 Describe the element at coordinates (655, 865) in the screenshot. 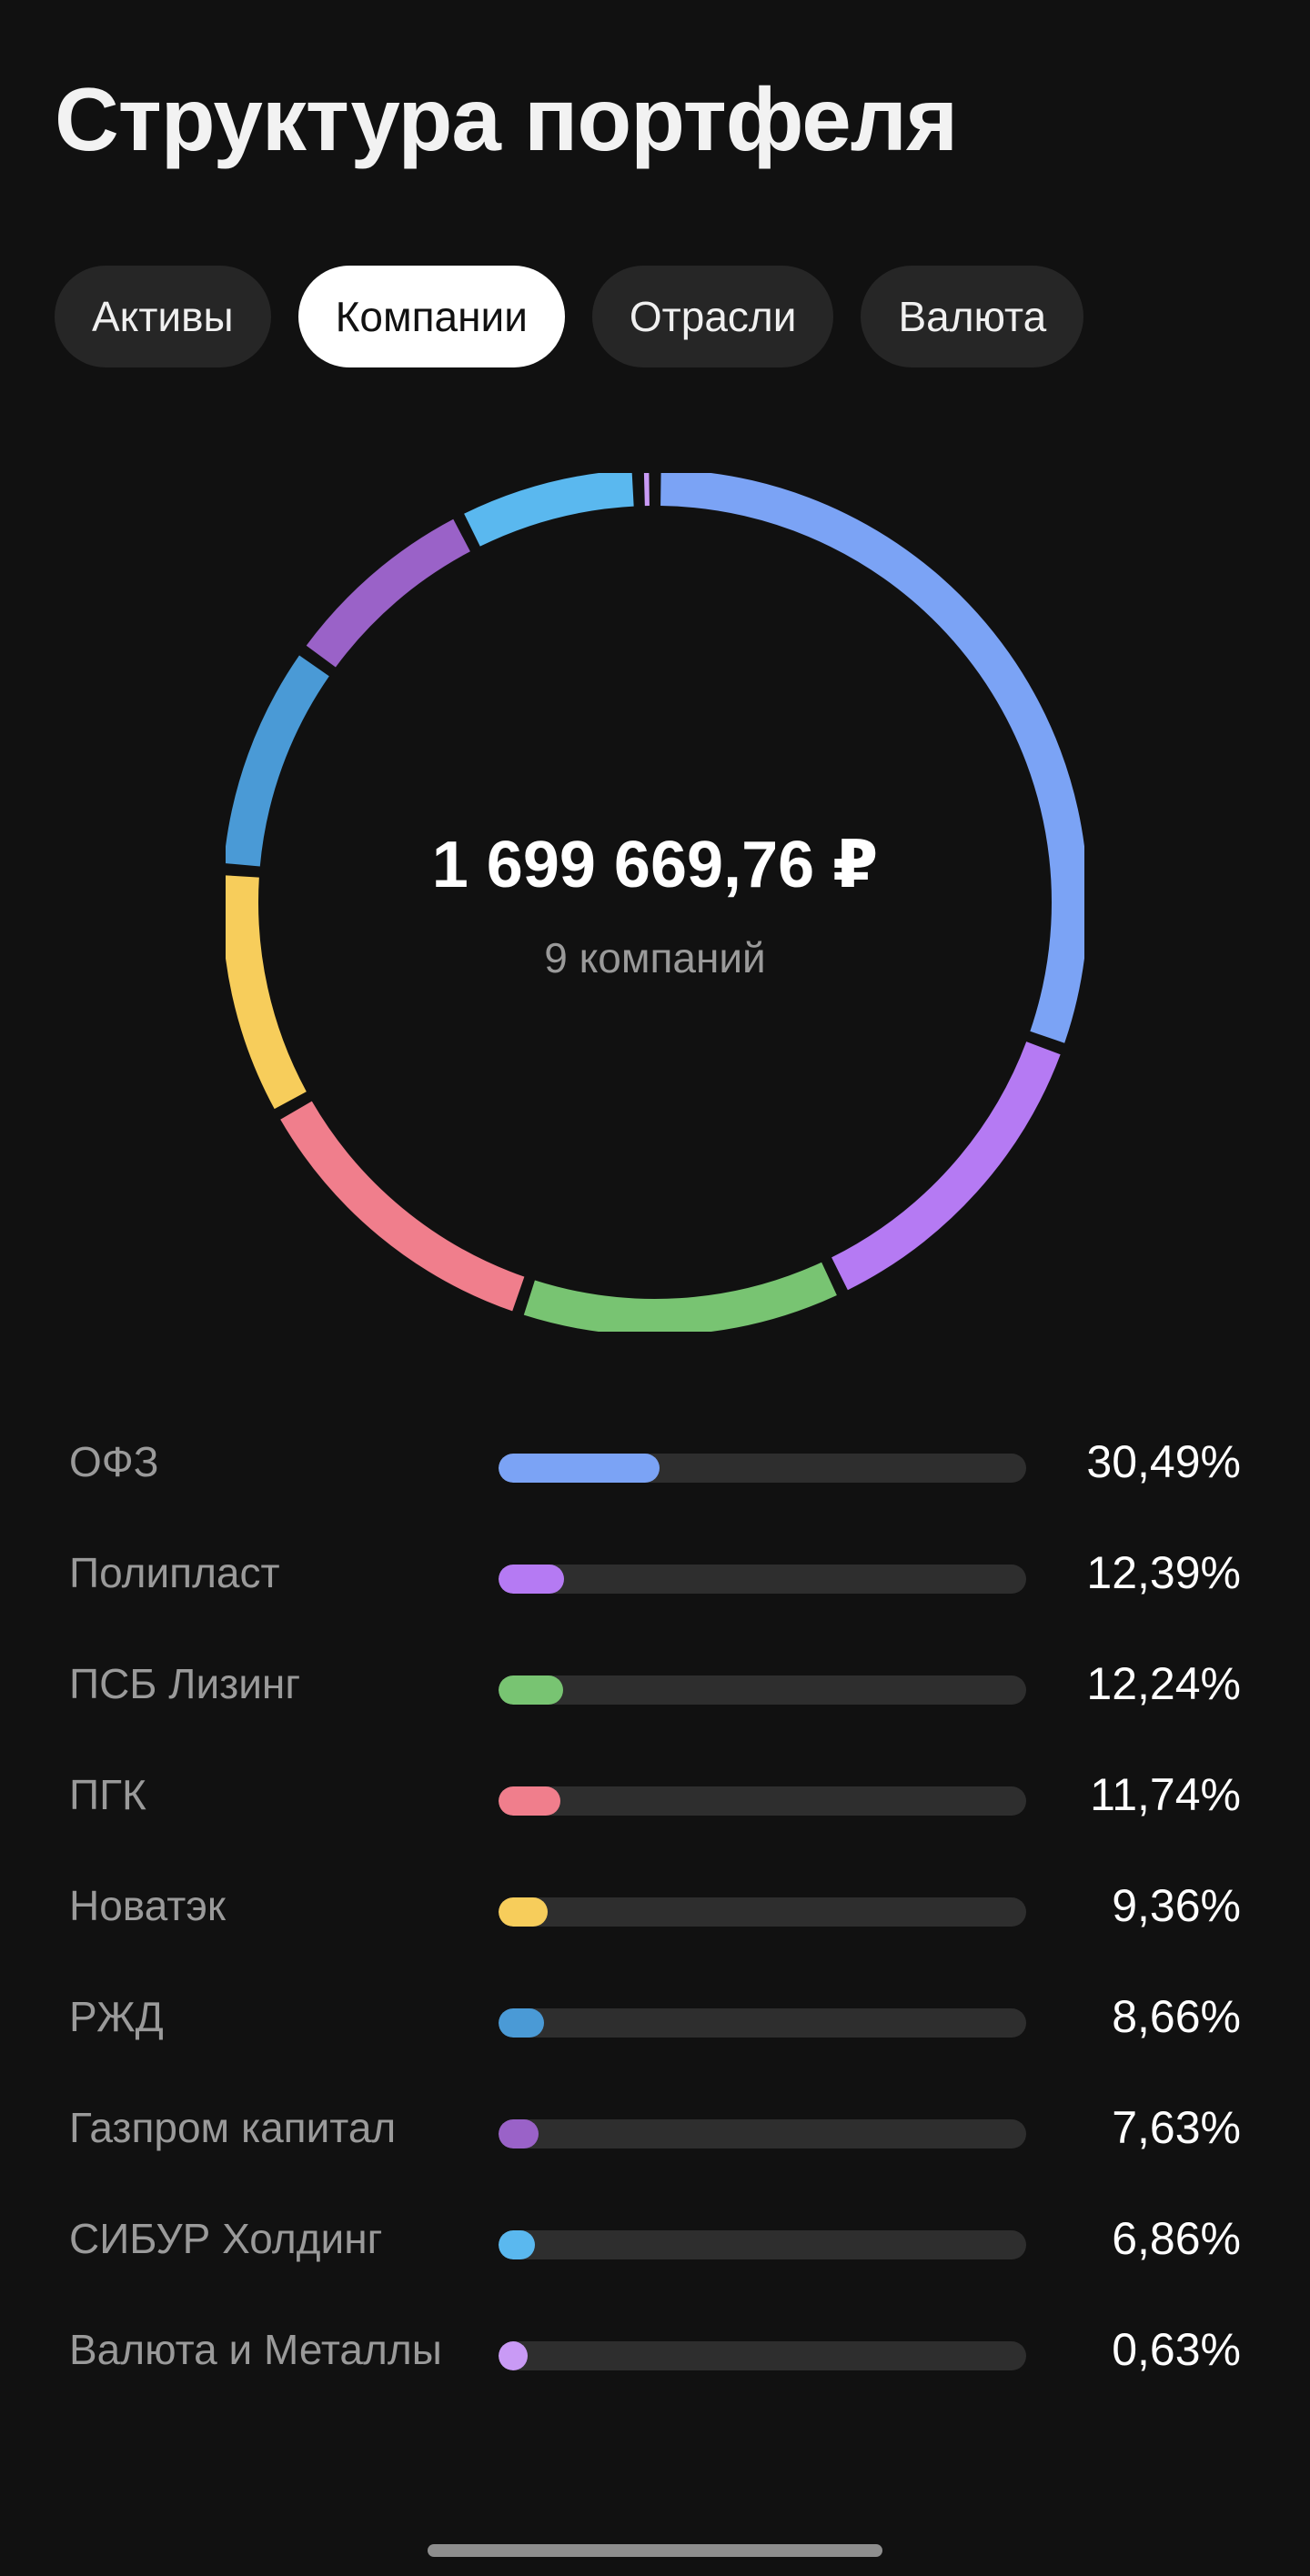

I see `portfolio-total: 1 699 669,76 ₽` at that location.